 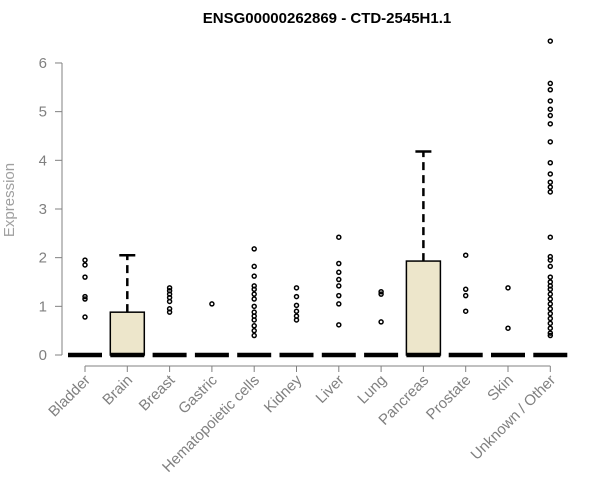 I want to click on x-tick-label: Skin, so click(x=500, y=388).